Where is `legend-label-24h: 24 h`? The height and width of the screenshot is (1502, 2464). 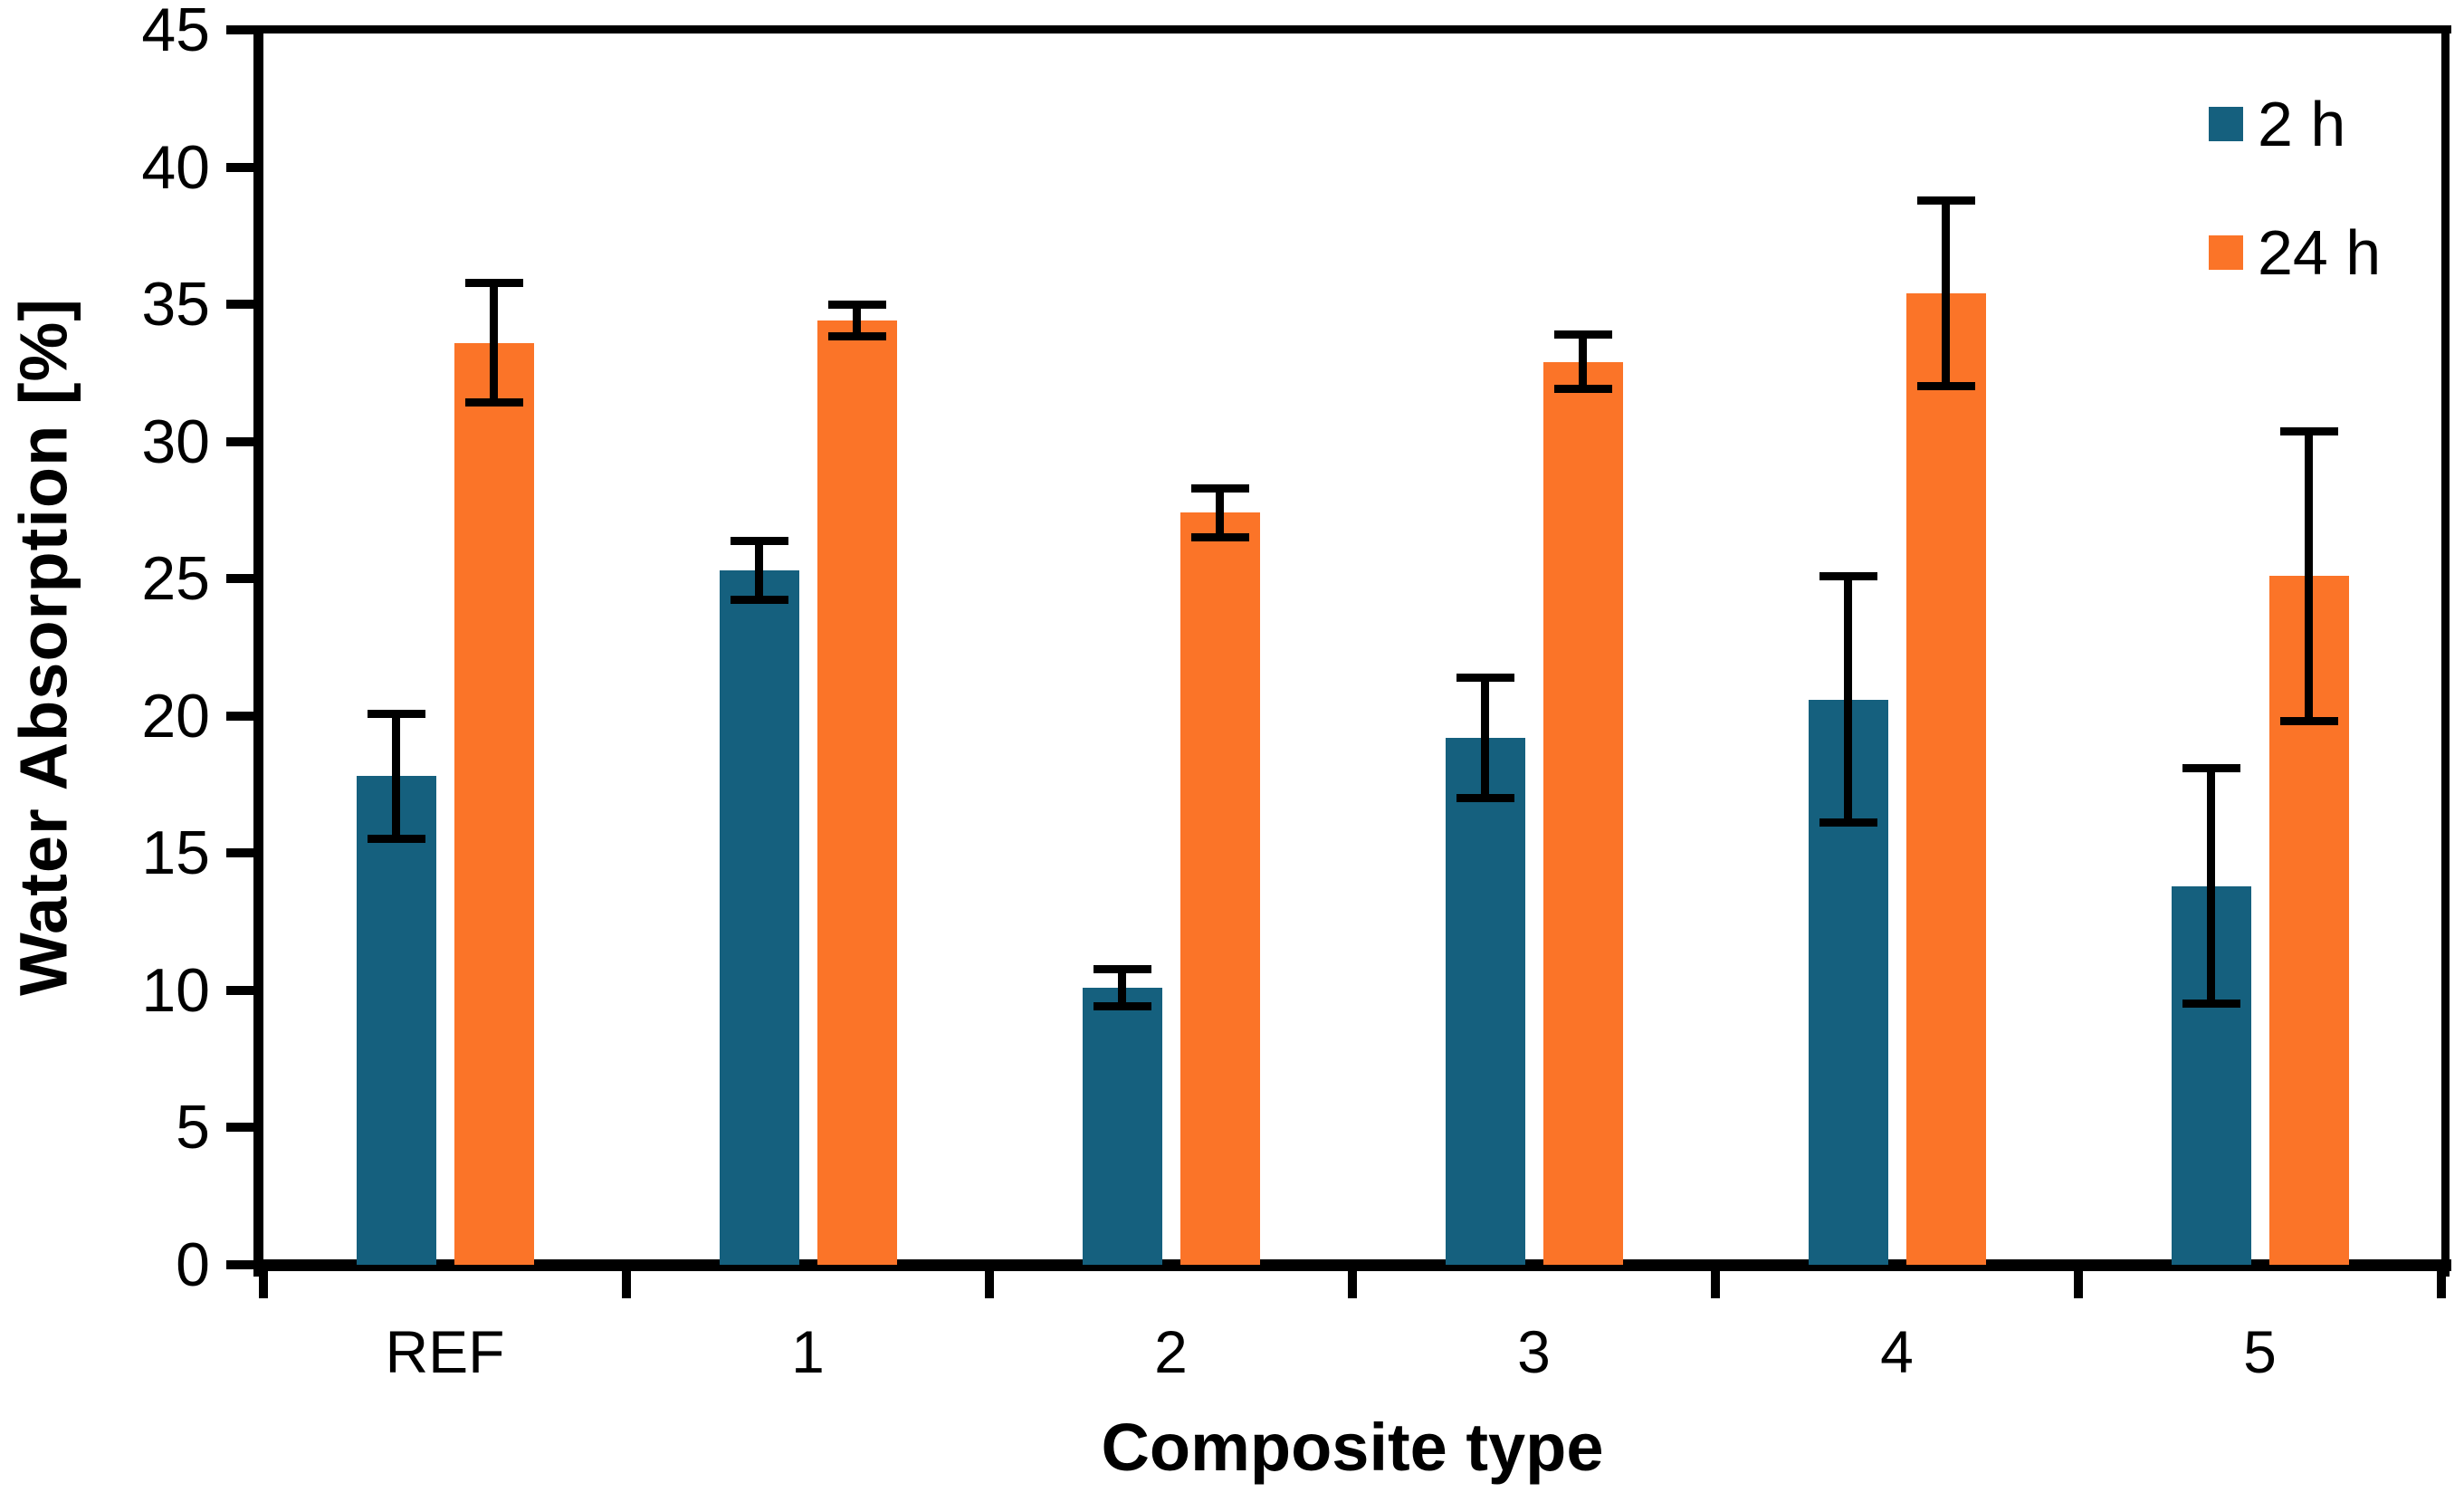 legend-label-24h: 24 h is located at coordinates (2320, 252).